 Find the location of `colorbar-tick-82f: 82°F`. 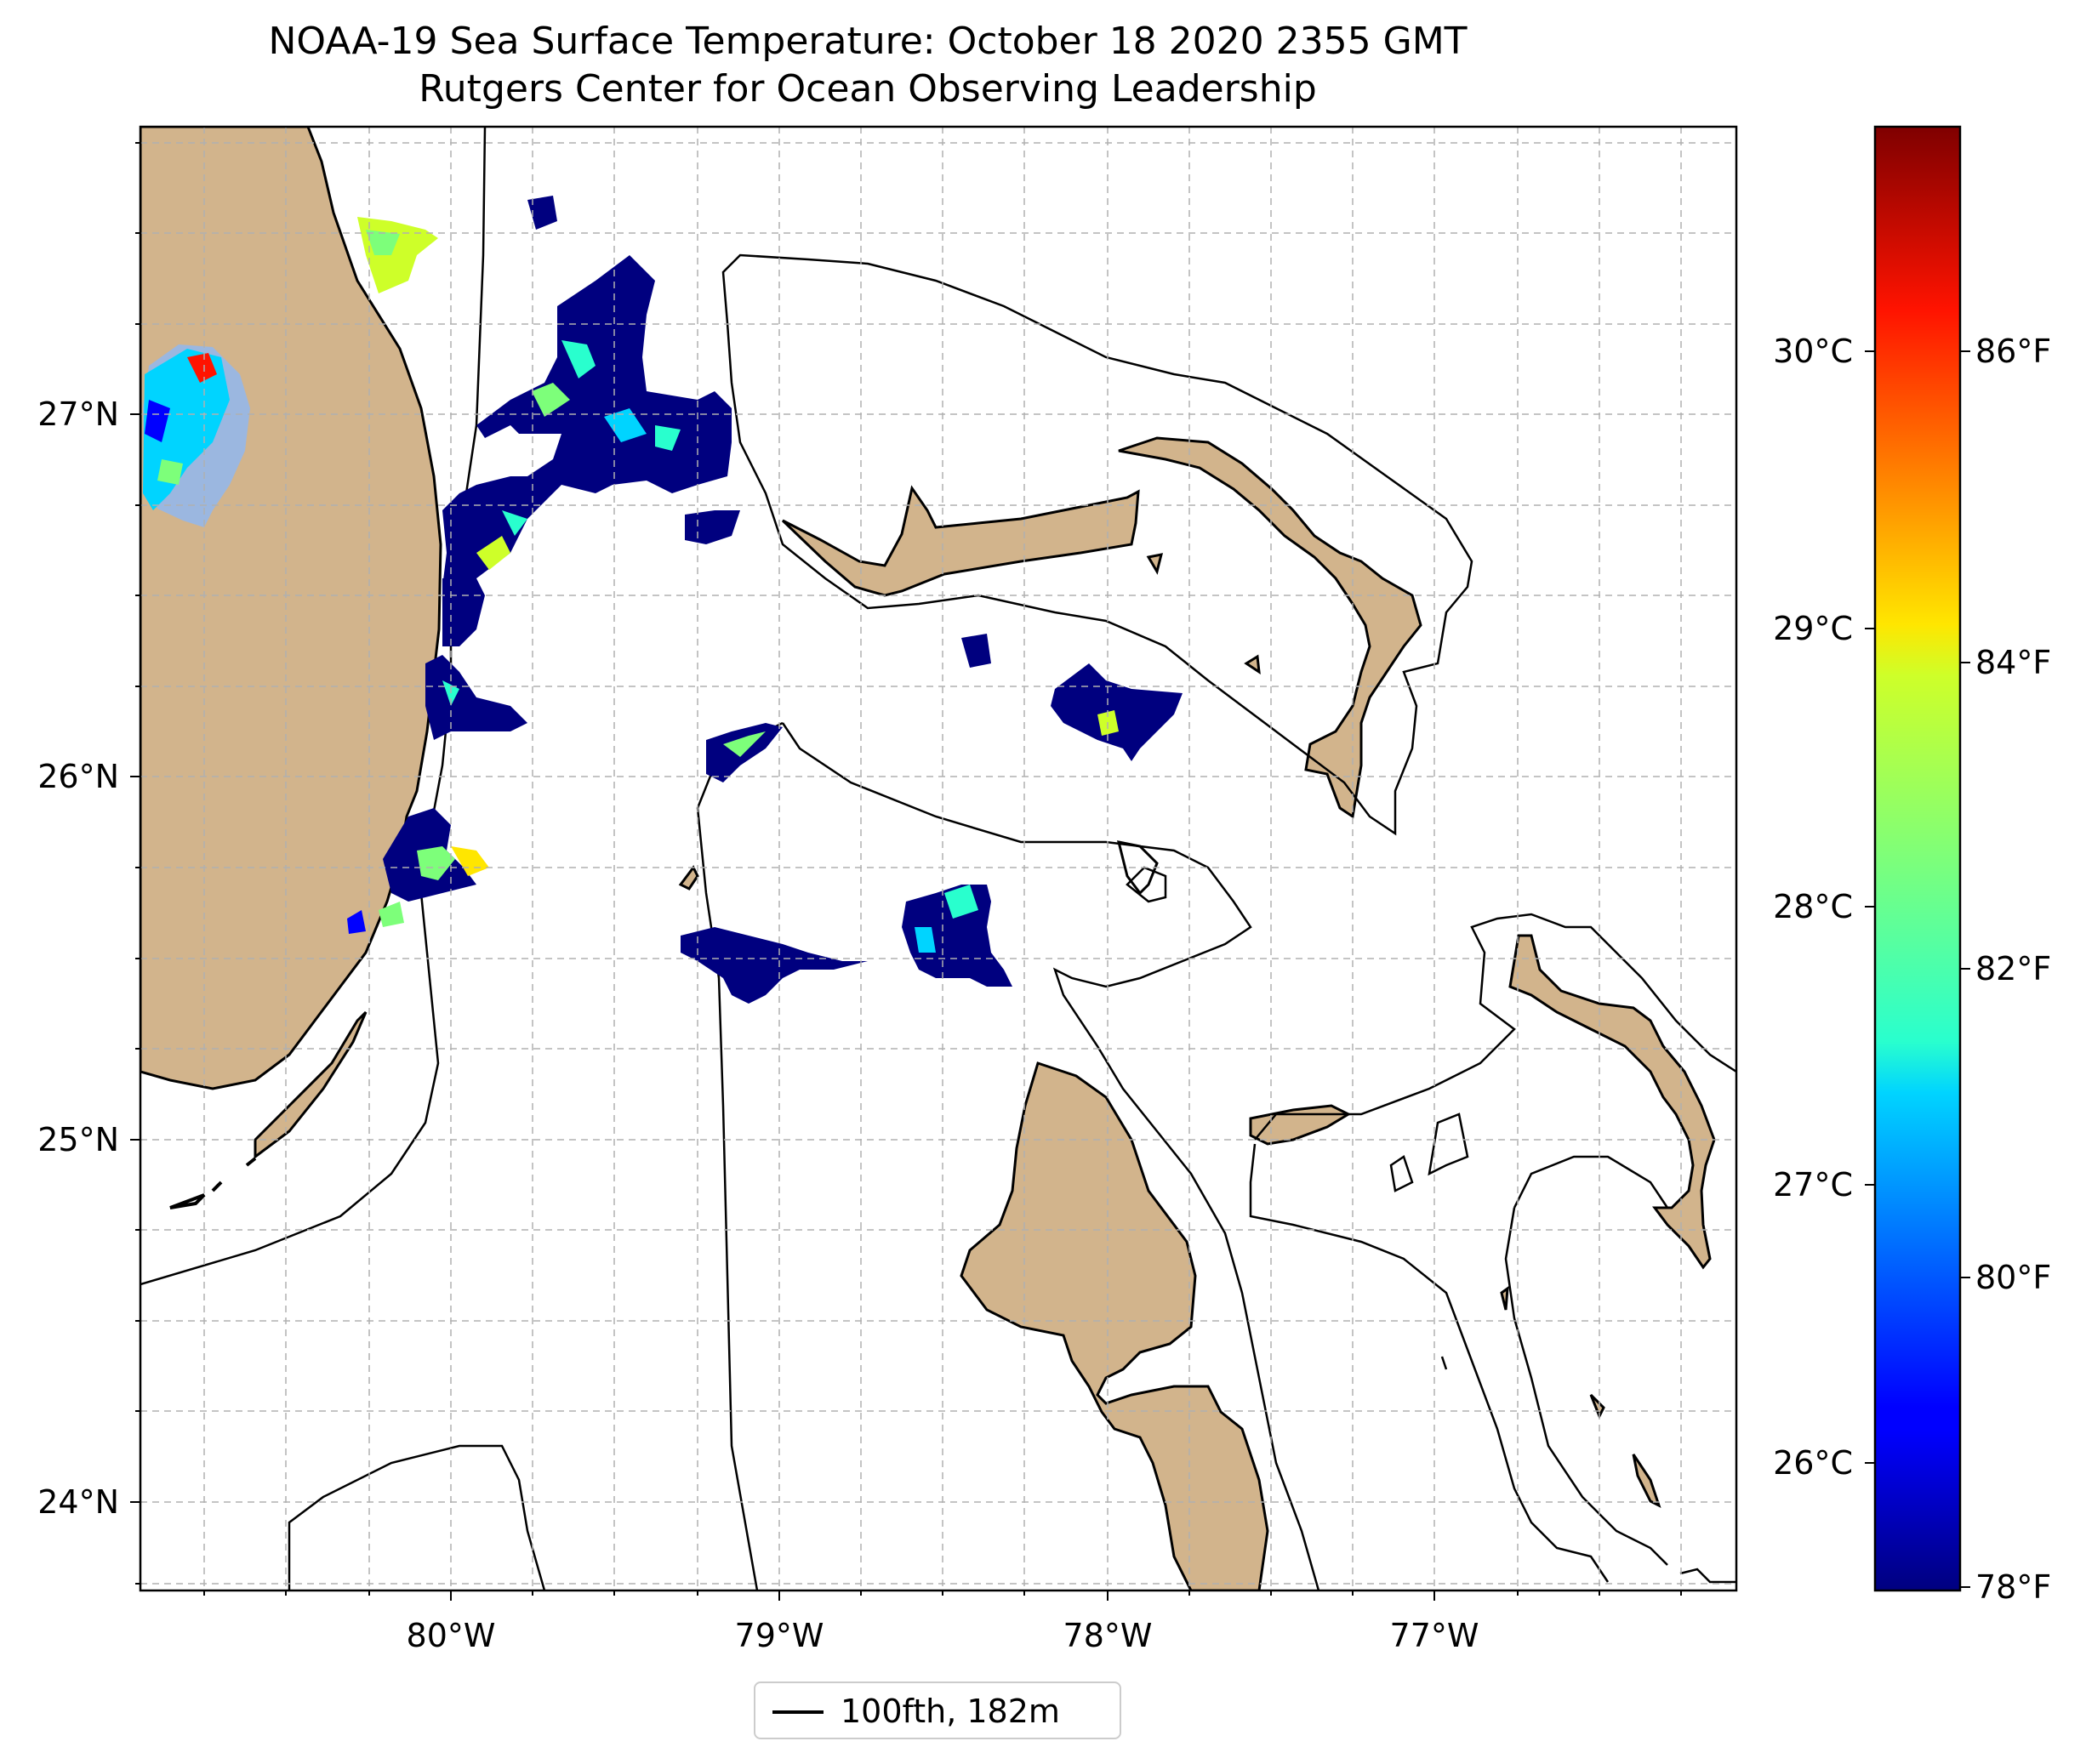

colorbar-tick-82f: 82°F is located at coordinates (2013, 968).